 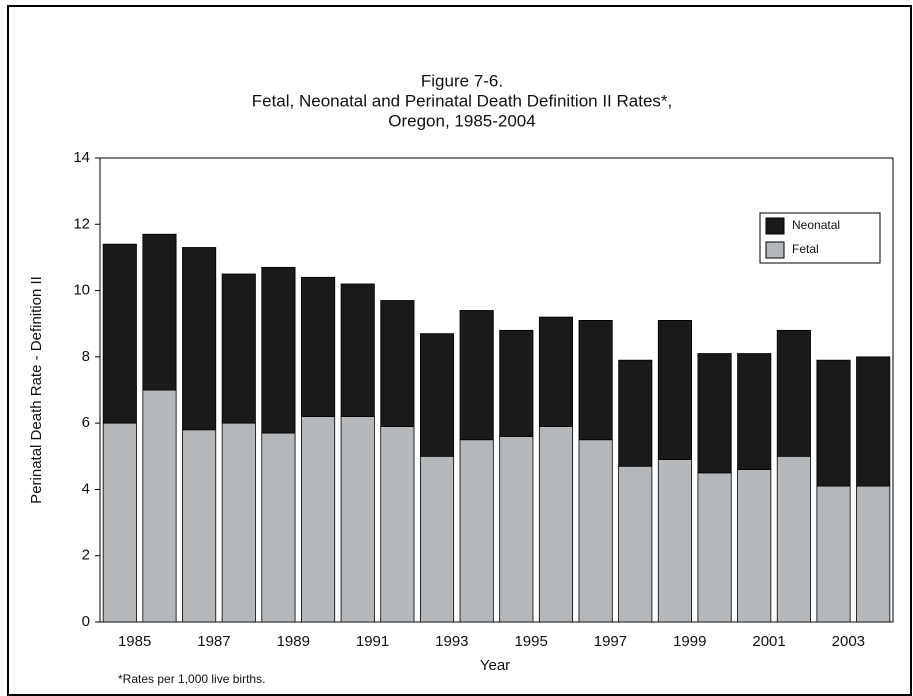 What do you see at coordinates (689, 641) in the screenshot?
I see `x-tick-label: 1999` at bounding box center [689, 641].